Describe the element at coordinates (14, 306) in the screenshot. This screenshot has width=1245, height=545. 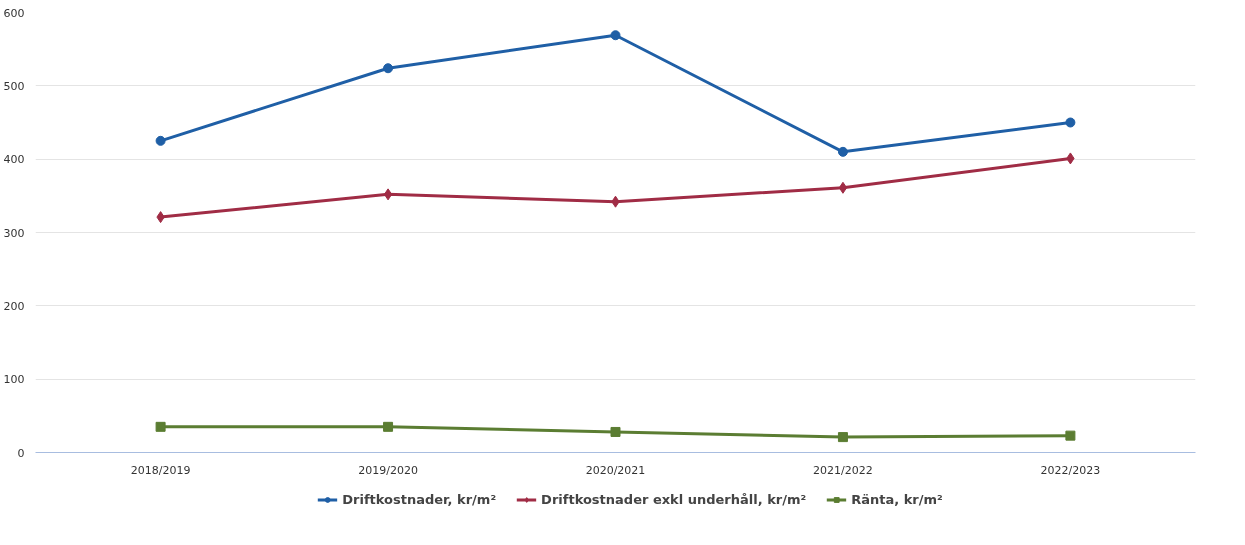
I see `y-tick-label: 200` at that location.